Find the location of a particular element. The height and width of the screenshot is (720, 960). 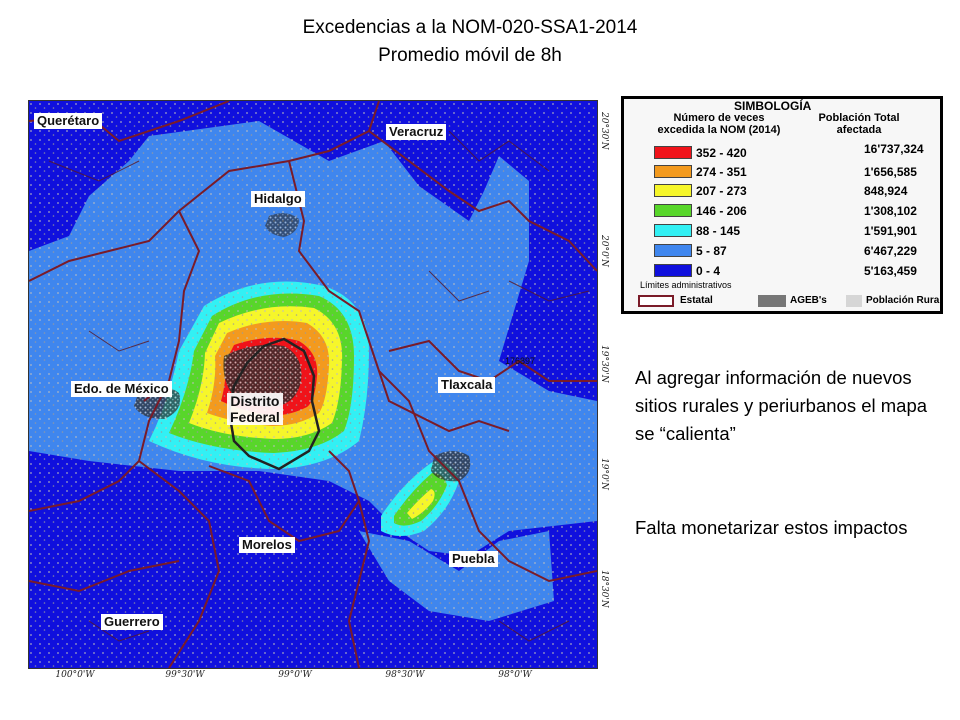

side-text-paragraph-2: Falta monetarizar estos impactos is located at coordinates (771, 527).